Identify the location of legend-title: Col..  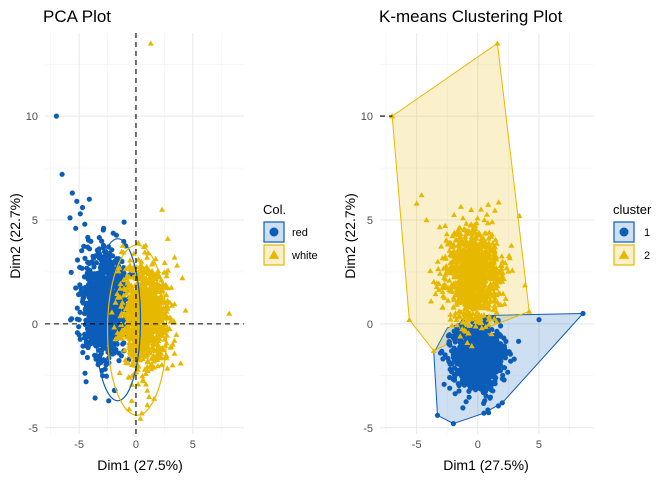
(274, 209).